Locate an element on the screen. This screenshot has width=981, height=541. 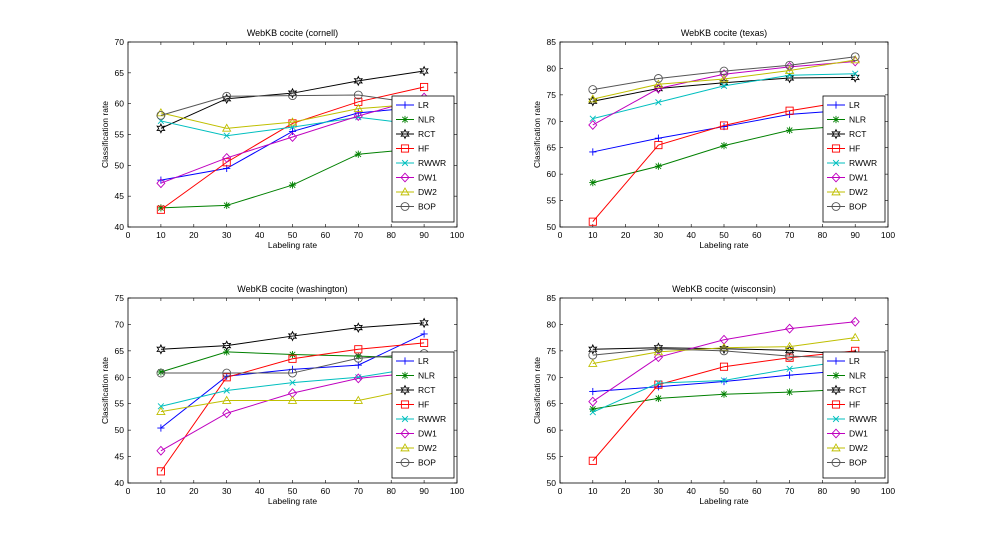
y-tick-label: 55 is located at coordinates (552, 457).